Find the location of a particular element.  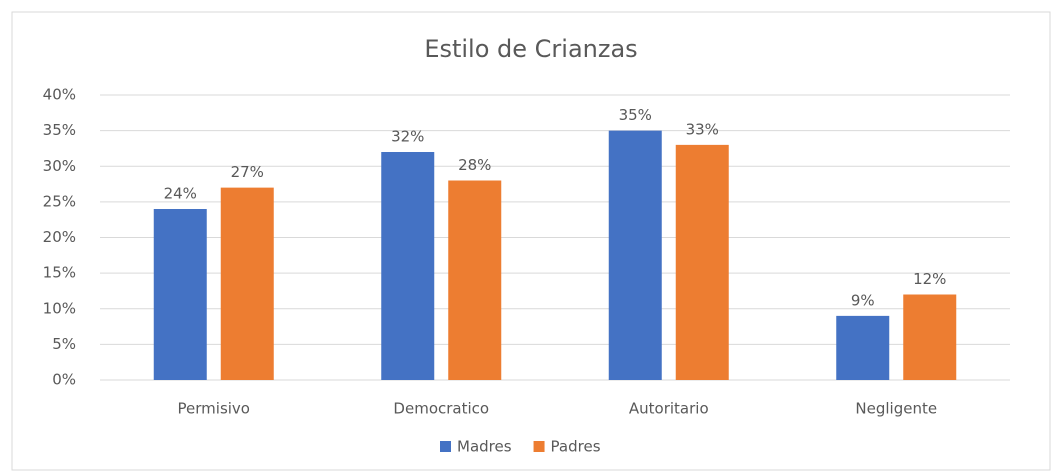

y-tick-label: 20% is located at coordinates (59, 237).